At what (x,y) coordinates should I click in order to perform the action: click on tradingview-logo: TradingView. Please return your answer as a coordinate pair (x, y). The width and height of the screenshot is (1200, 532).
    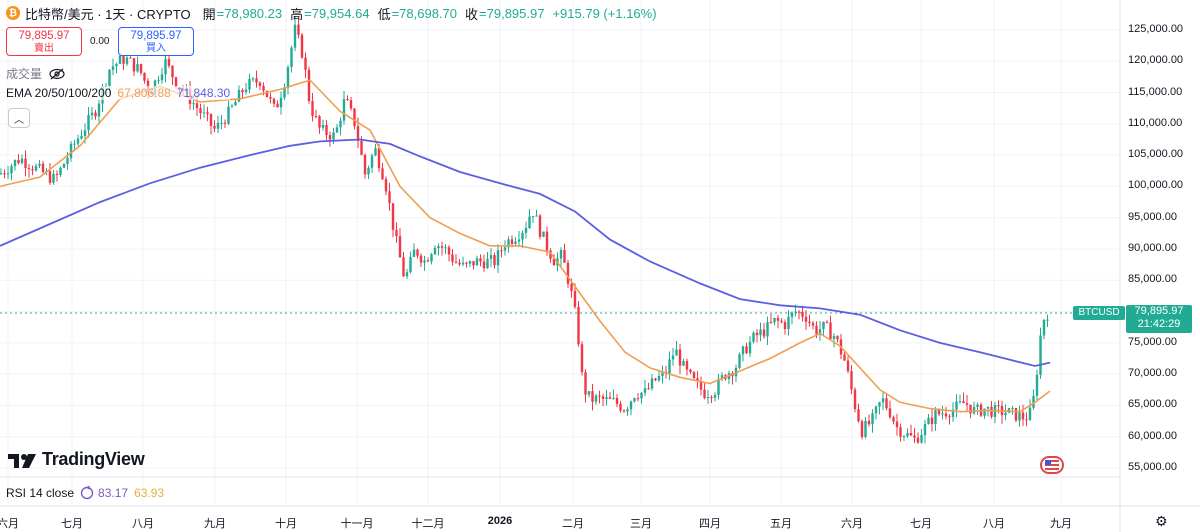
    Looking at the image, I should click on (76, 459).